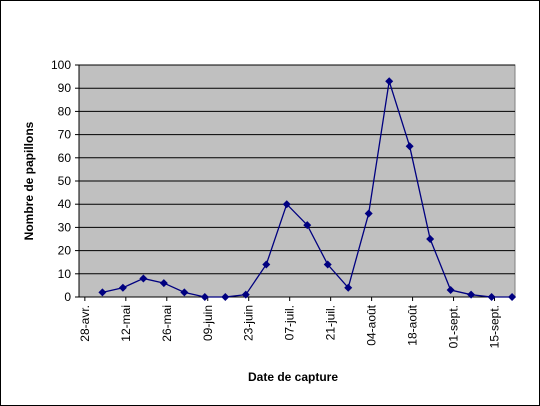 Image resolution: width=540 pixels, height=406 pixels. What do you see at coordinates (290, 322) in the screenshot?
I see `x-tick-label: 07-juil.` at bounding box center [290, 322].